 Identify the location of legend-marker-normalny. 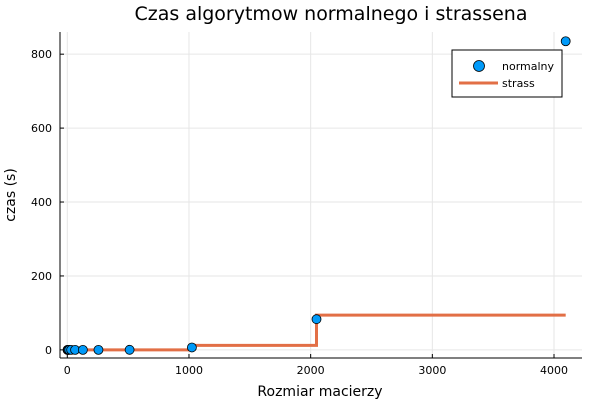
(479, 66).